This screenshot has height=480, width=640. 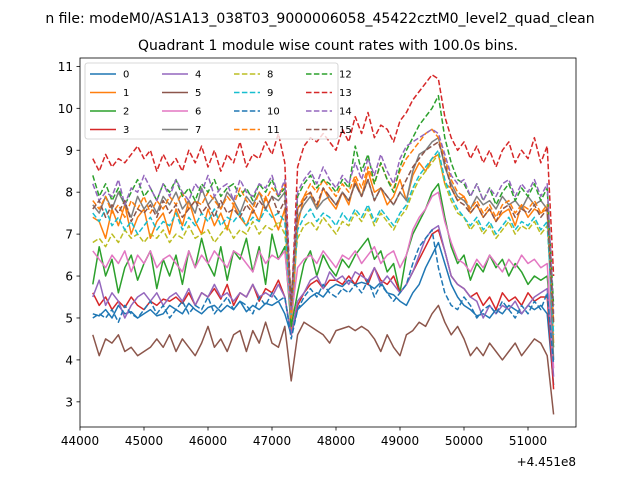 I want to click on x-tick-label: 44000, so click(x=80, y=441).